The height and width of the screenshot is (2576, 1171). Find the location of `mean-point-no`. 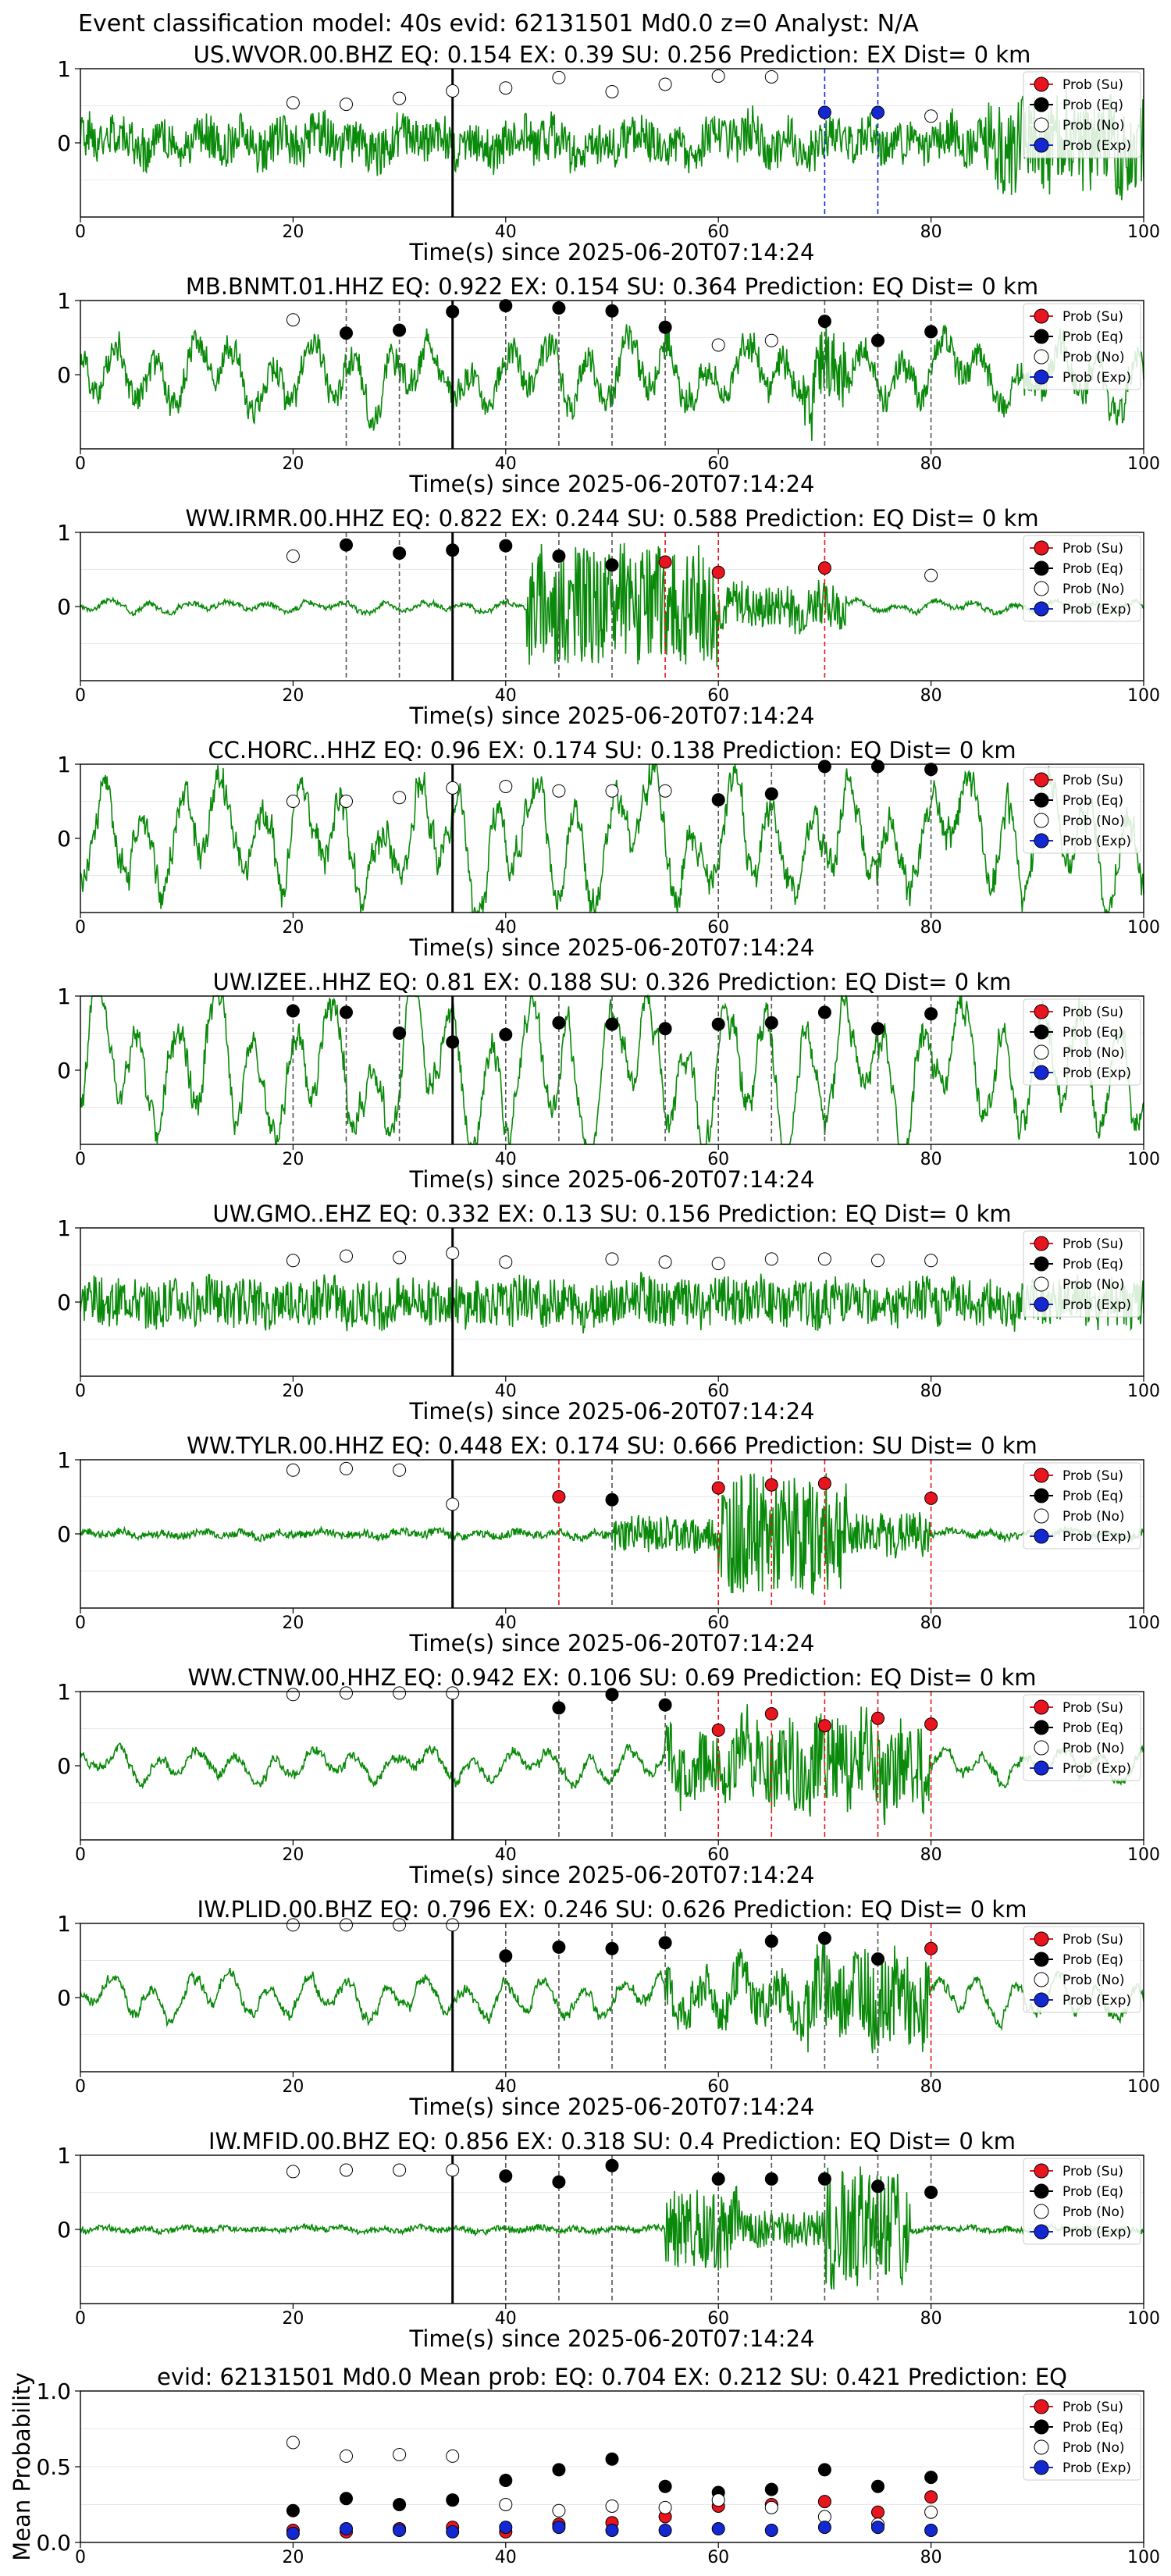

mean-point-no is located at coordinates (453, 2456).